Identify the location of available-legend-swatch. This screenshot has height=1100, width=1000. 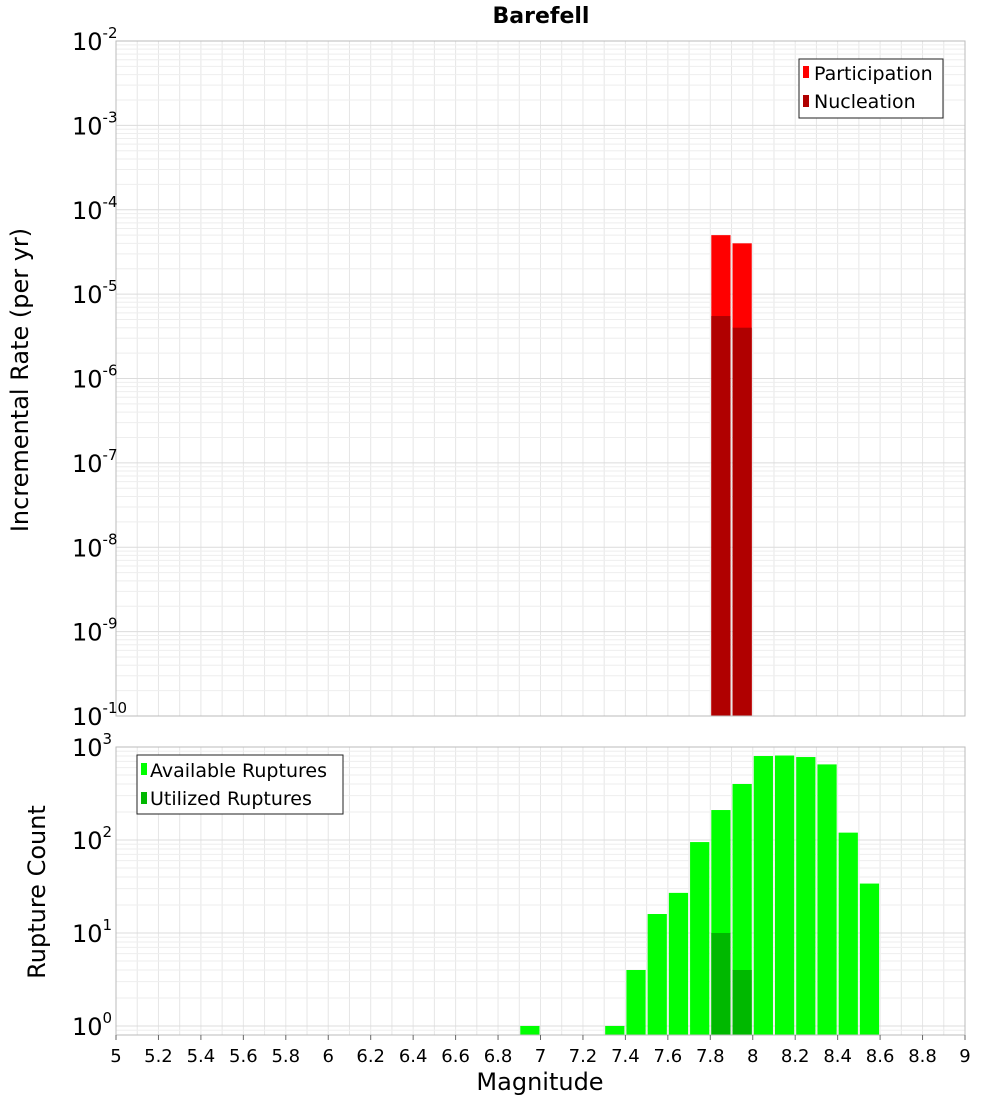
(144, 769).